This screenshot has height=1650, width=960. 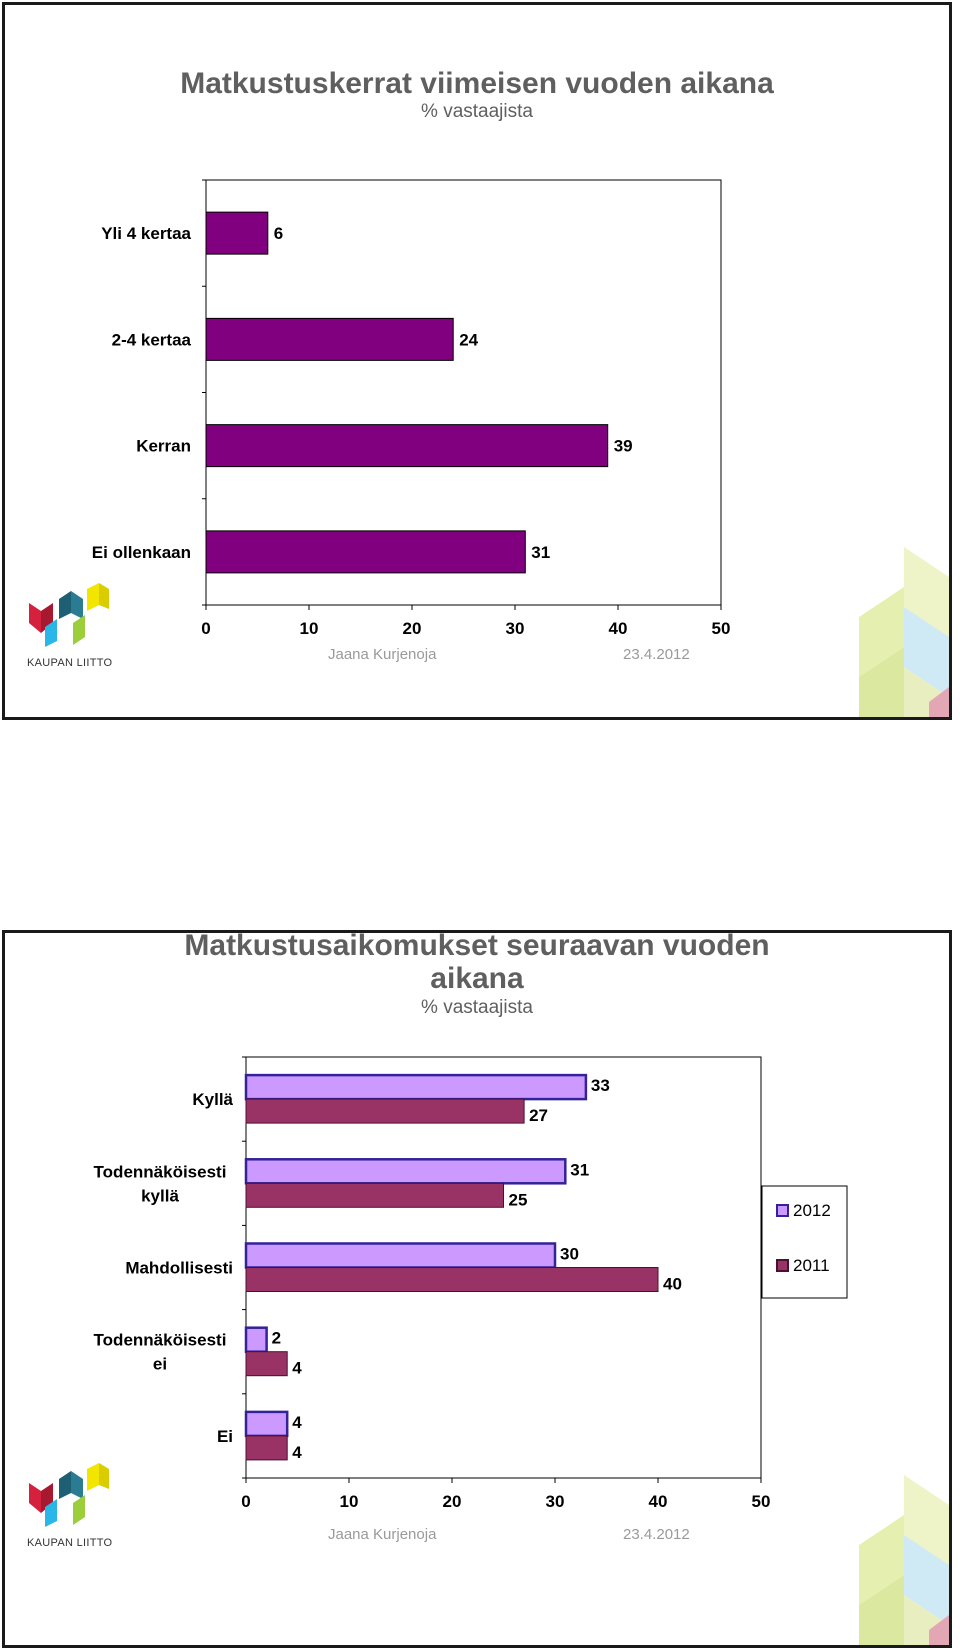 I want to click on data-label-2011: 27, so click(x=538, y=1115).